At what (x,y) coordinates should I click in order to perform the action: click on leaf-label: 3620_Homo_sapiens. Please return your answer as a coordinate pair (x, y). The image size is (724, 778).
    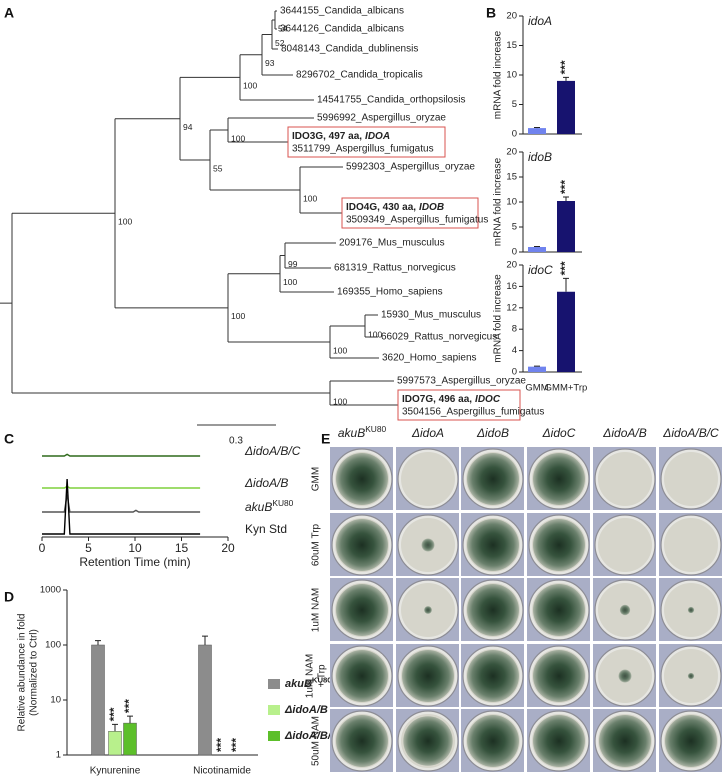
    Looking at the image, I should click on (429, 358).